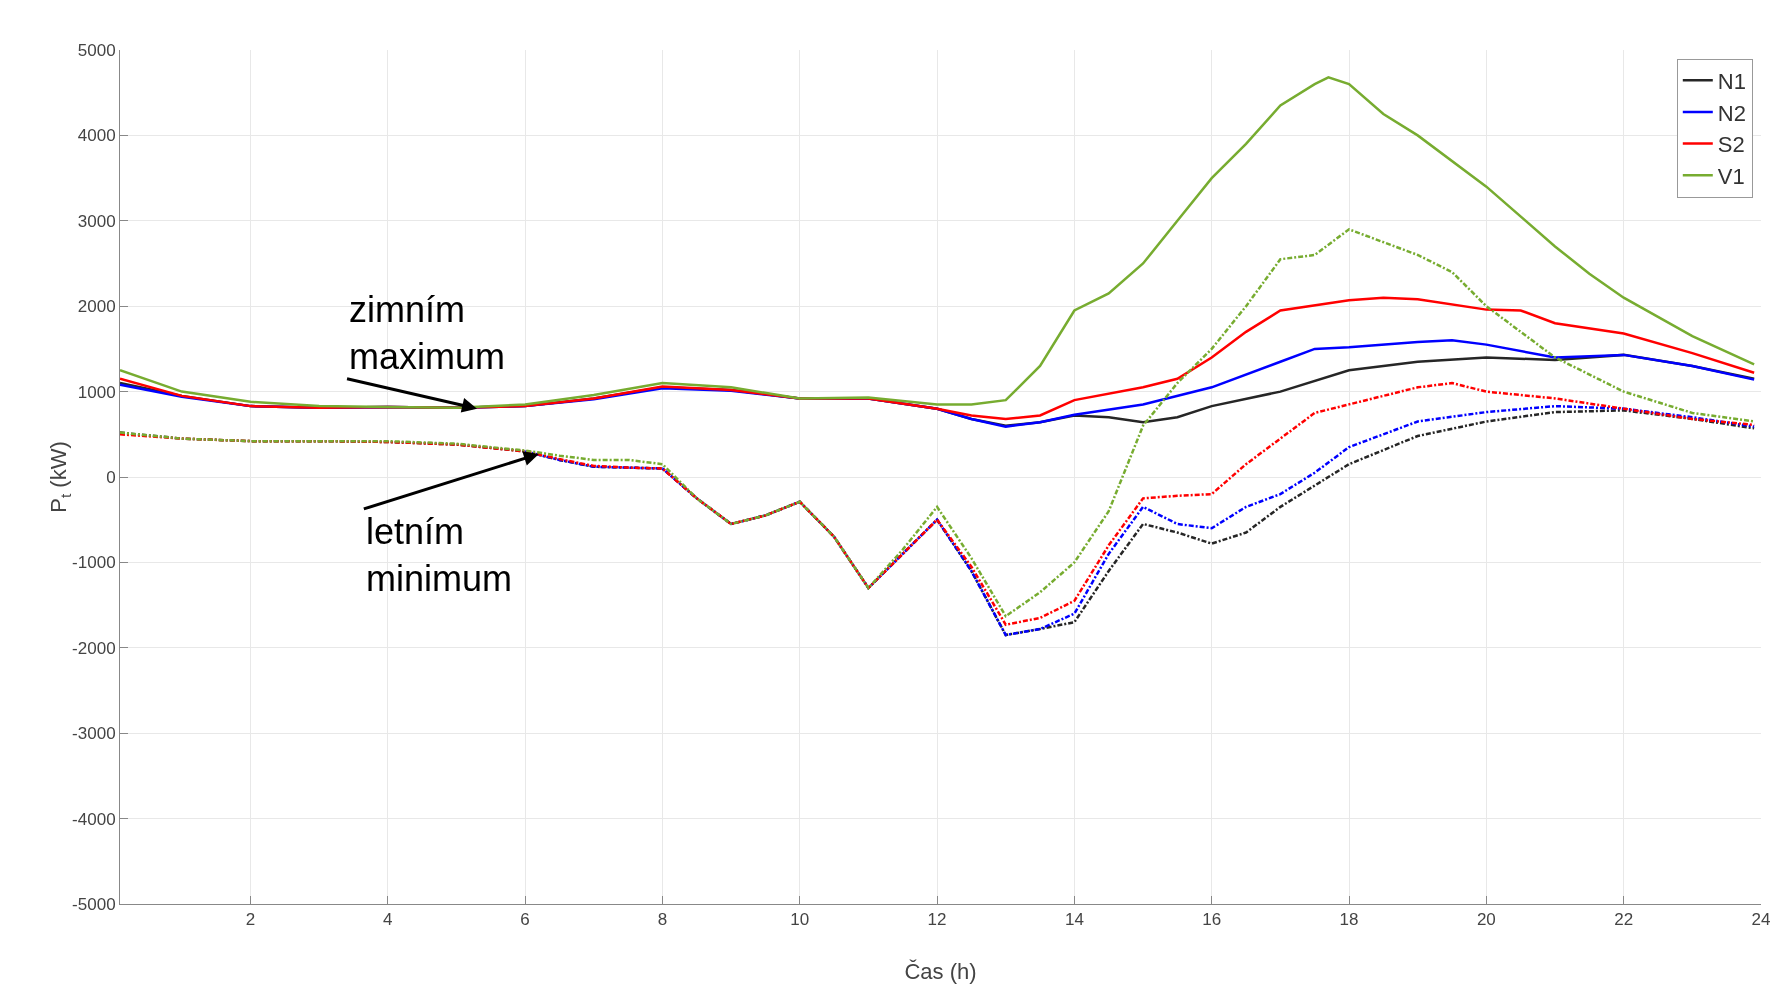 This screenshot has height=984, width=1781. What do you see at coordinates (96, 50) in the screenshot?
I see `y-tick-label: 5000` at bounding box center [96, 50].